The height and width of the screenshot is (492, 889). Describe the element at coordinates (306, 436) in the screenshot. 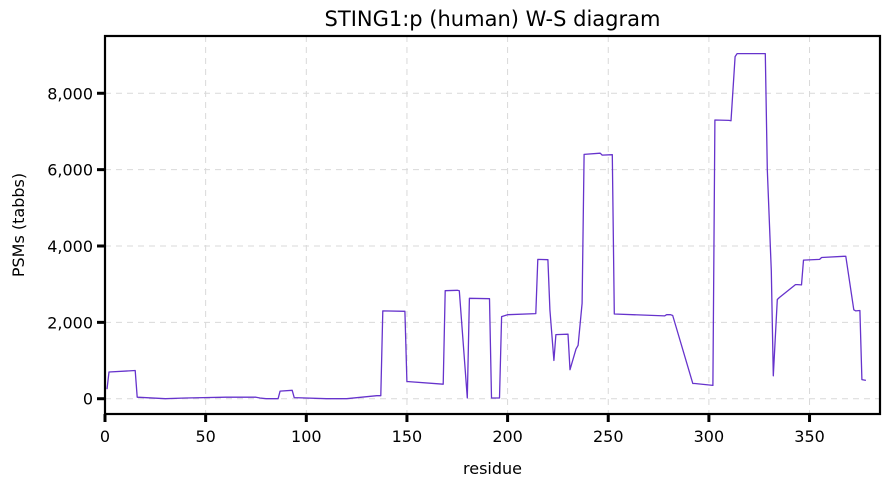

I see `x-tick-label: 100` at that location.